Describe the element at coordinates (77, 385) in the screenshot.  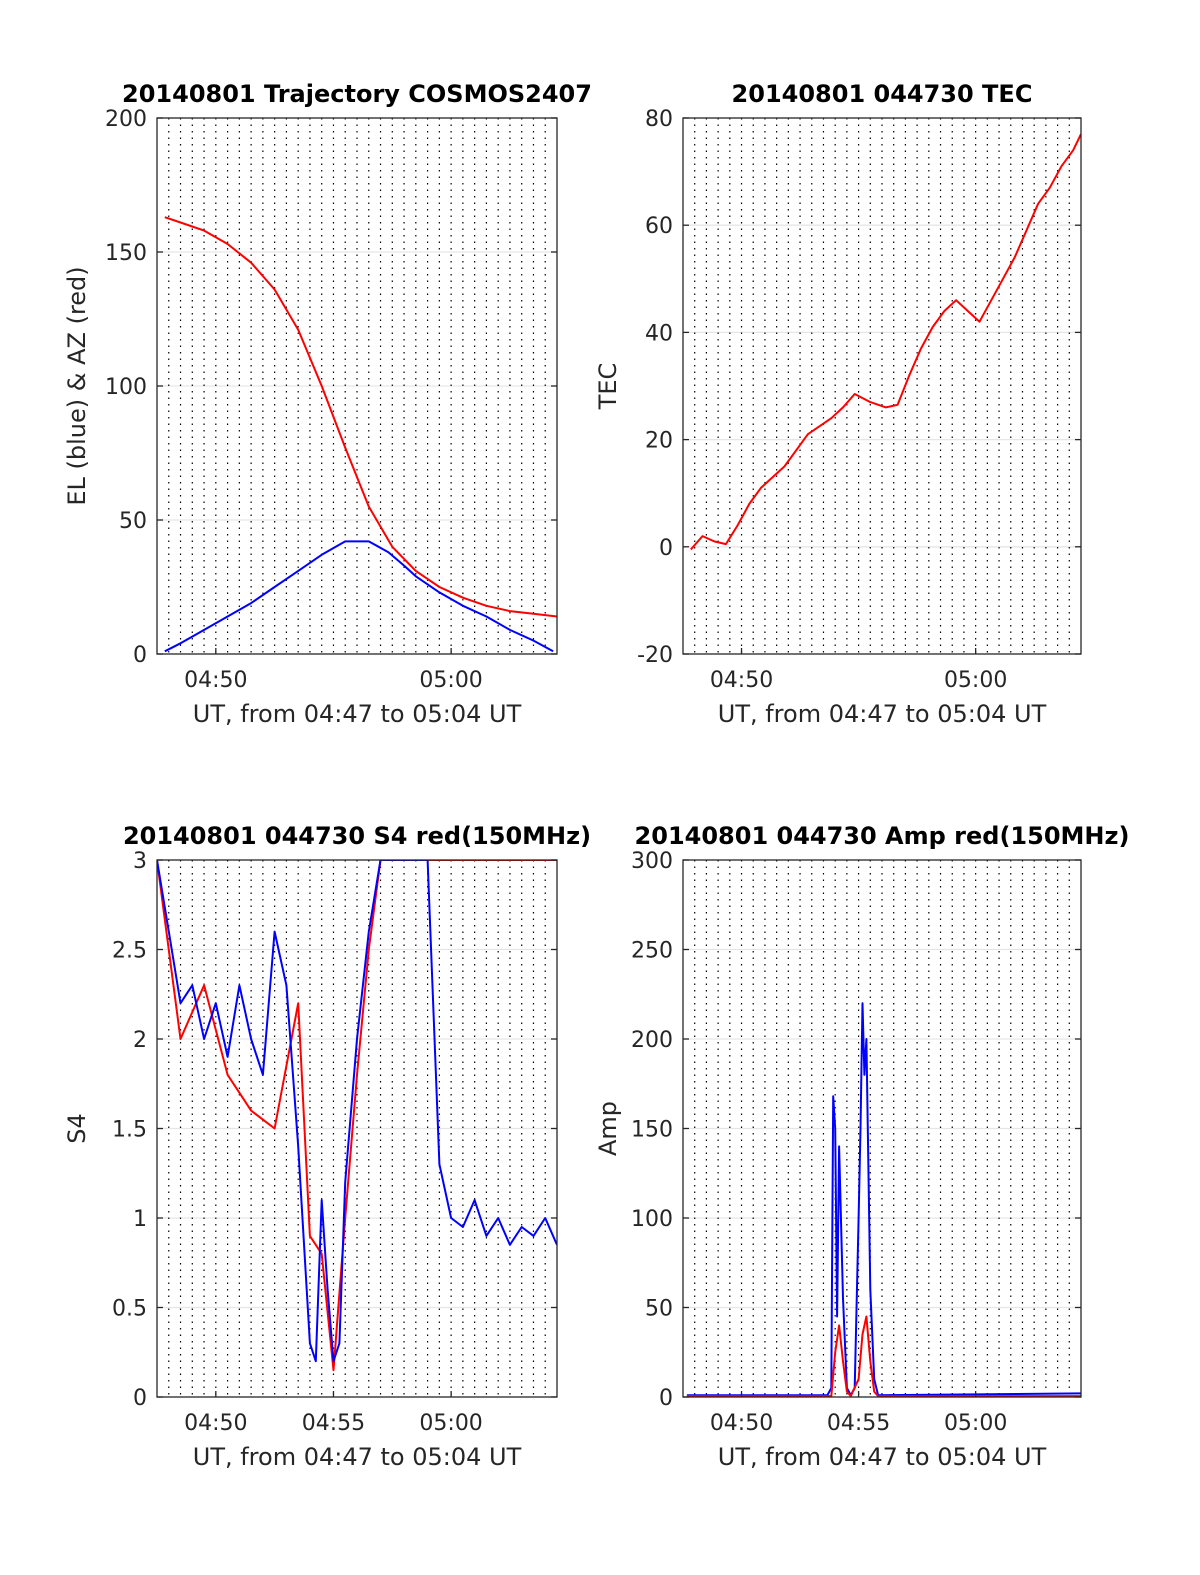
I see `y-axis-label: EL (blue) & AZ (red)` at that location.